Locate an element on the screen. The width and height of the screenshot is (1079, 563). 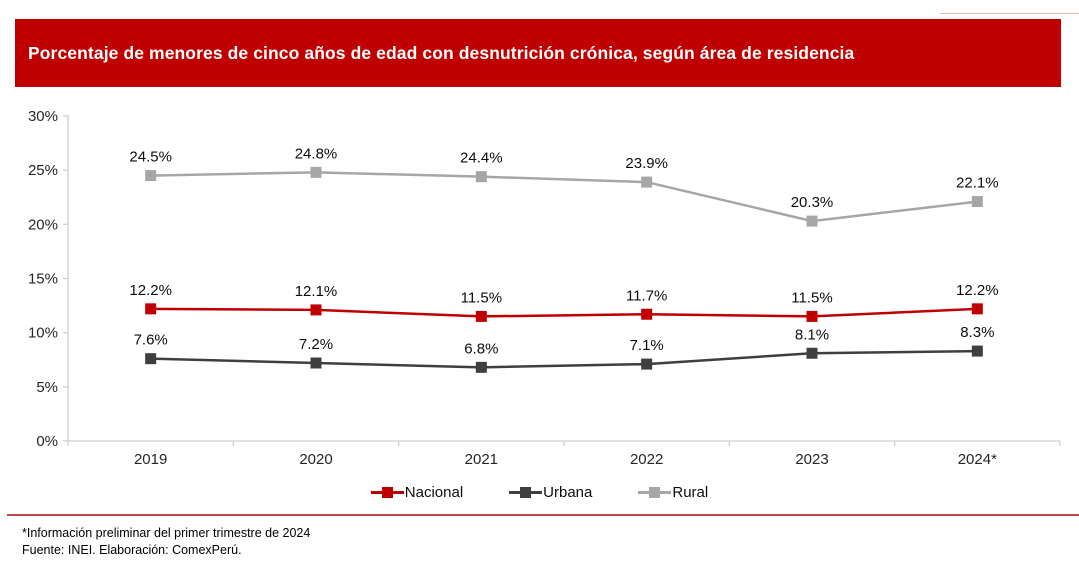
data-label: 7.6% is located at coordinates (151, 340).